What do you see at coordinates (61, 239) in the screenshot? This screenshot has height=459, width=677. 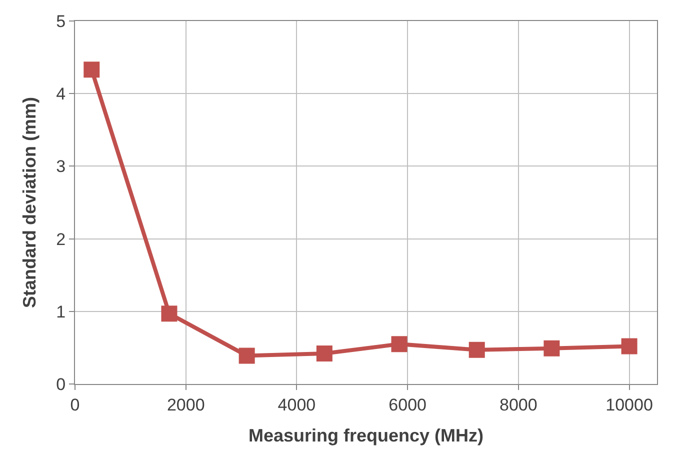 I see `y-tick-label: 2` at bounding box center [61, 239].